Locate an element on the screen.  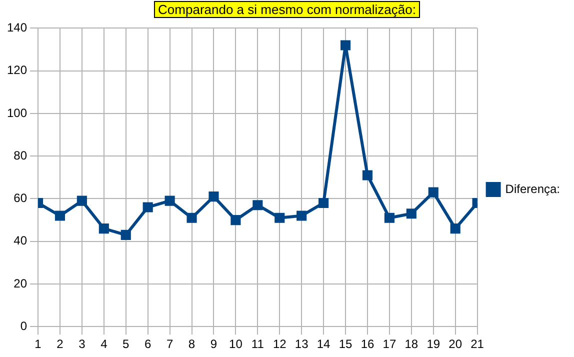
x-tick-label: 13 is located at coordinates (301, 344).